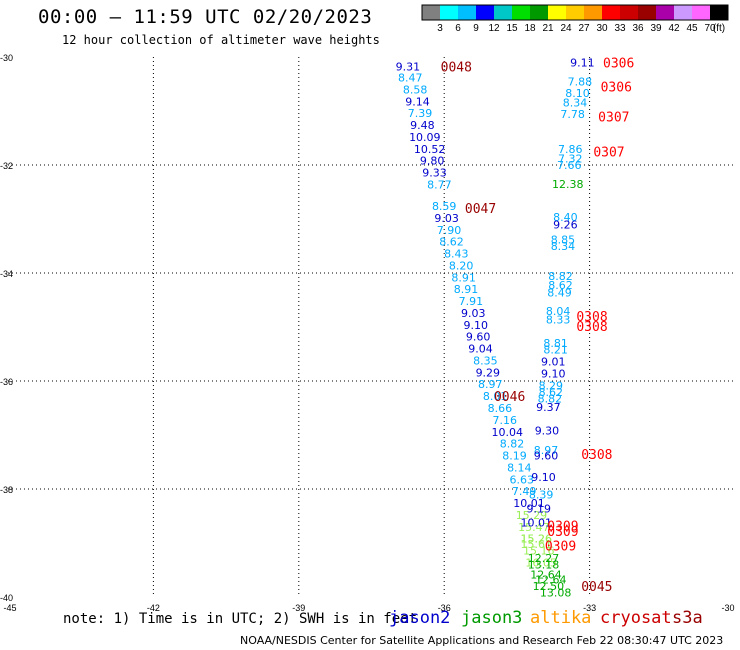  Describe the element at coordinates (415, 89) in the screenshot. I see `swh-point: 8.58` at that location.